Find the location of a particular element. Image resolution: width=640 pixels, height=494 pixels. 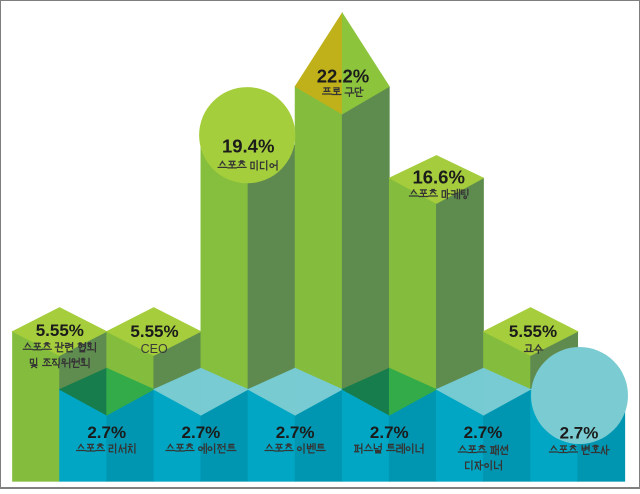

svg-text: 19.4% is located at coordinates (248, 146).